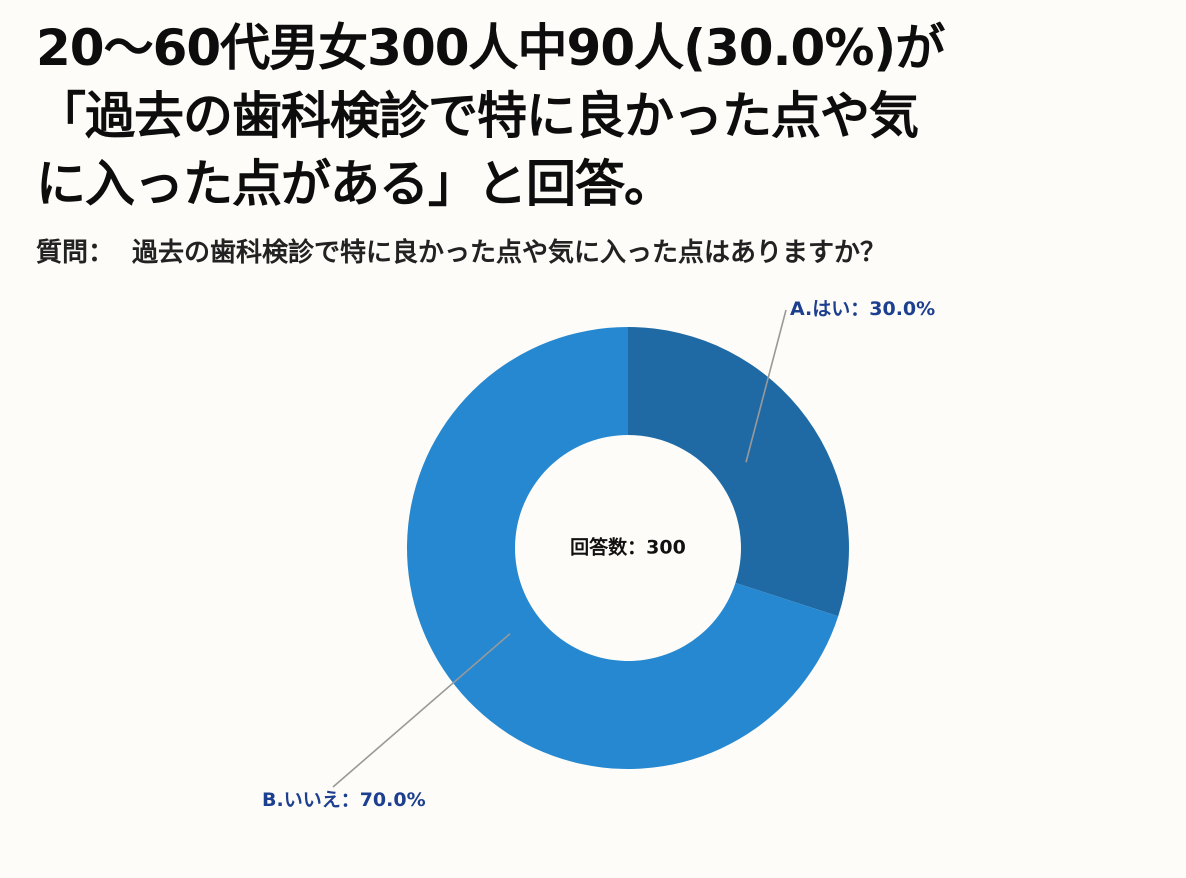  What do you see at coordinates (490, 48) in the screenshot?
I see `headline-line-1: 20〜60代男女300人中90人(30.0%)が` at bounding box center [490, 48].